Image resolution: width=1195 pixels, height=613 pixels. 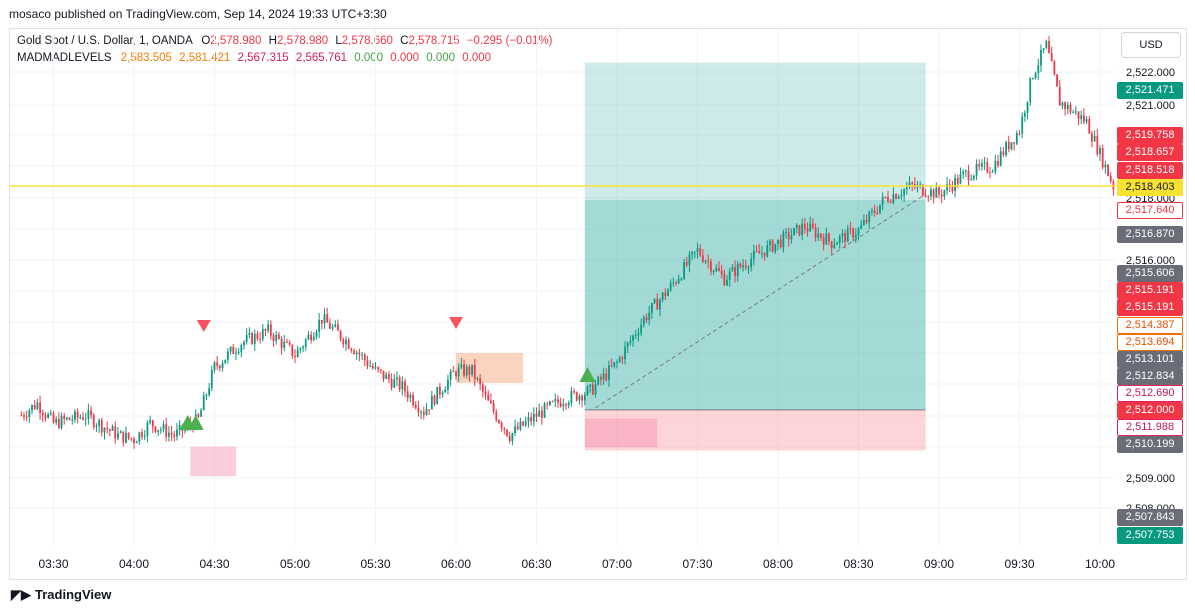 I want to click on indicator-value-4: 2,565.761, so click(x=321, y=58).